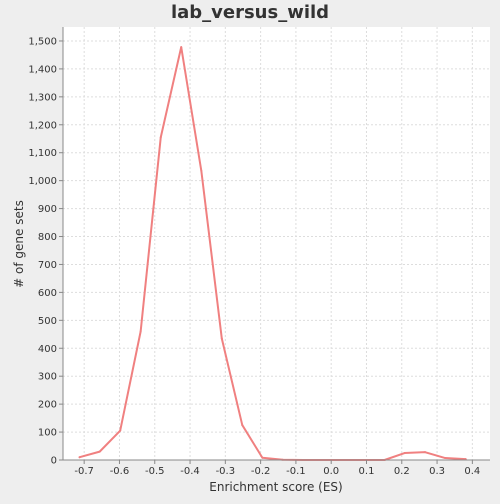 Image resolution: width=500 pixels, height=504 pixels. I want to click on x-tick-label: -0.4, so click(190, 471).